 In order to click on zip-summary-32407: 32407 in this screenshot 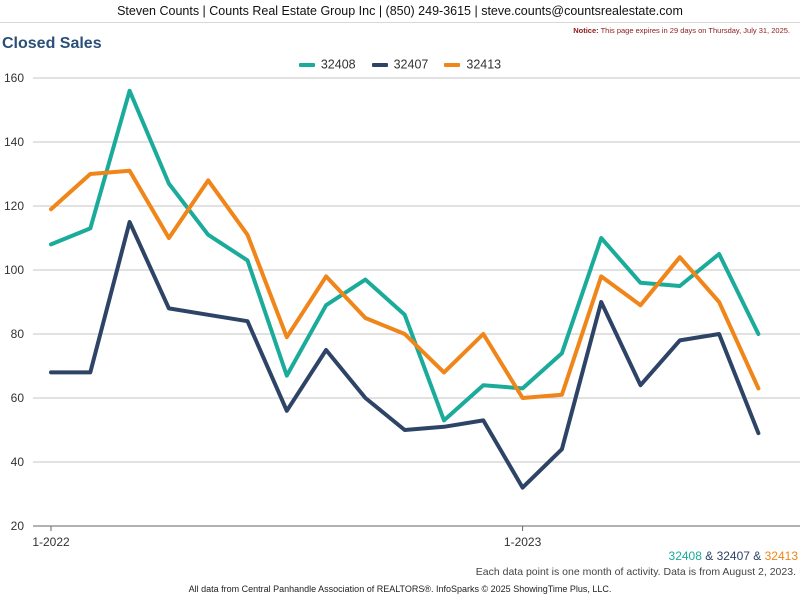, I will do `click(733, 556)`.